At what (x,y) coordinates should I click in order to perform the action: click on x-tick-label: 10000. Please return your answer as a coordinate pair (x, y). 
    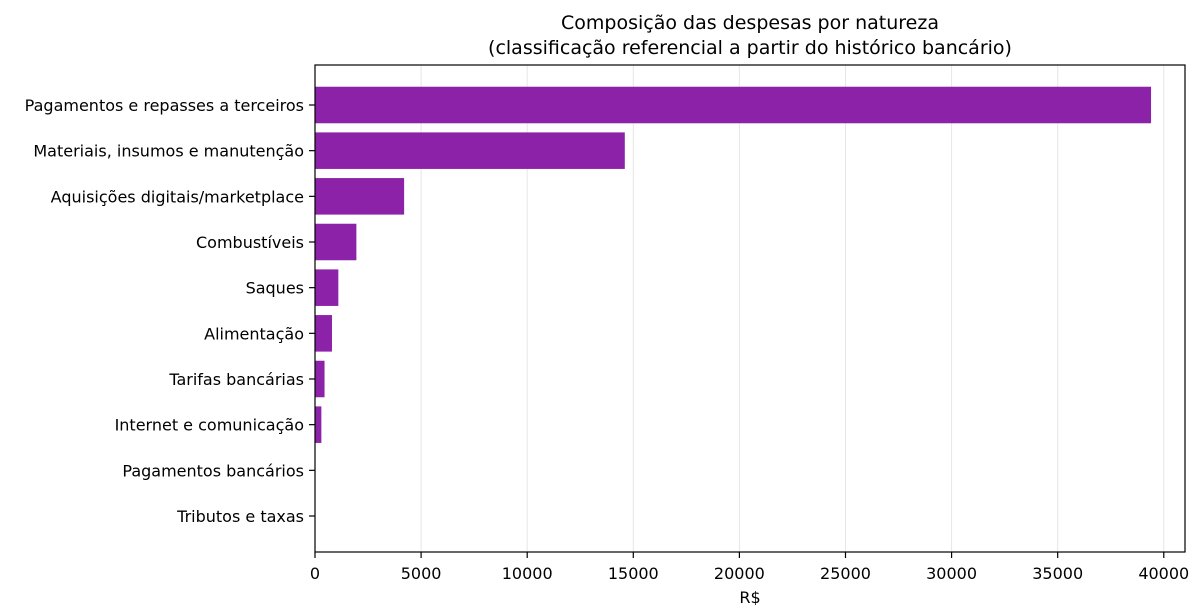
    Looking at the image, I should click on (527, 573).